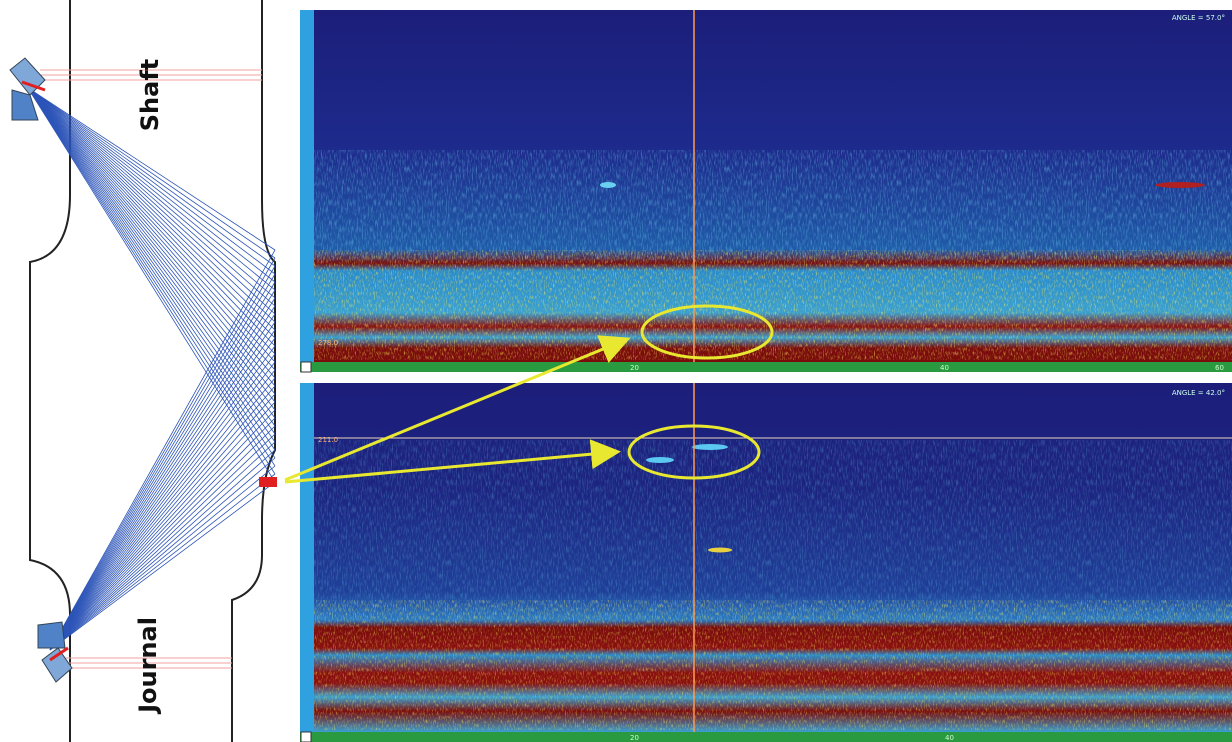  What do you see at coordinates (328, 440) in the screenshot?
I see `gate-label: 211.0` at bounding box center [328, 440].